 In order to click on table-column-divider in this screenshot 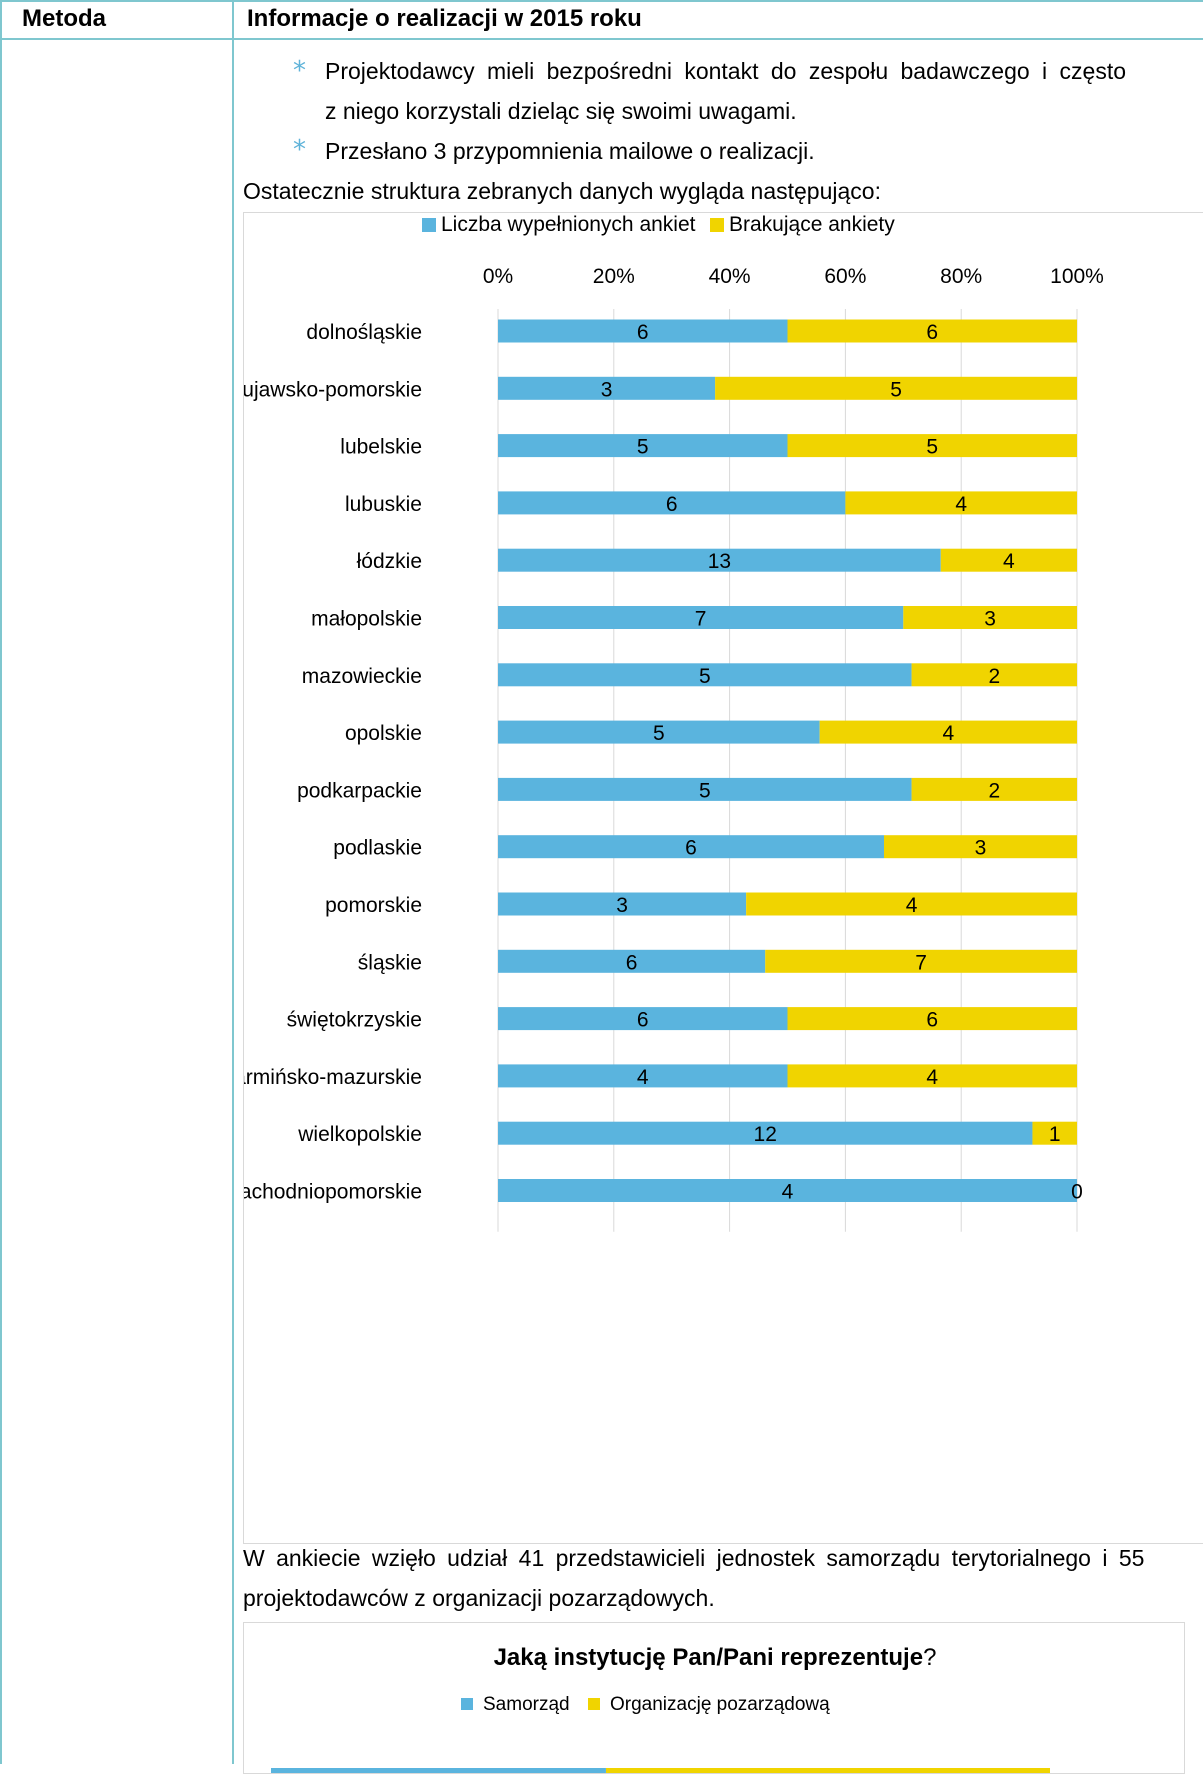, I will do `click(233, 882)`.